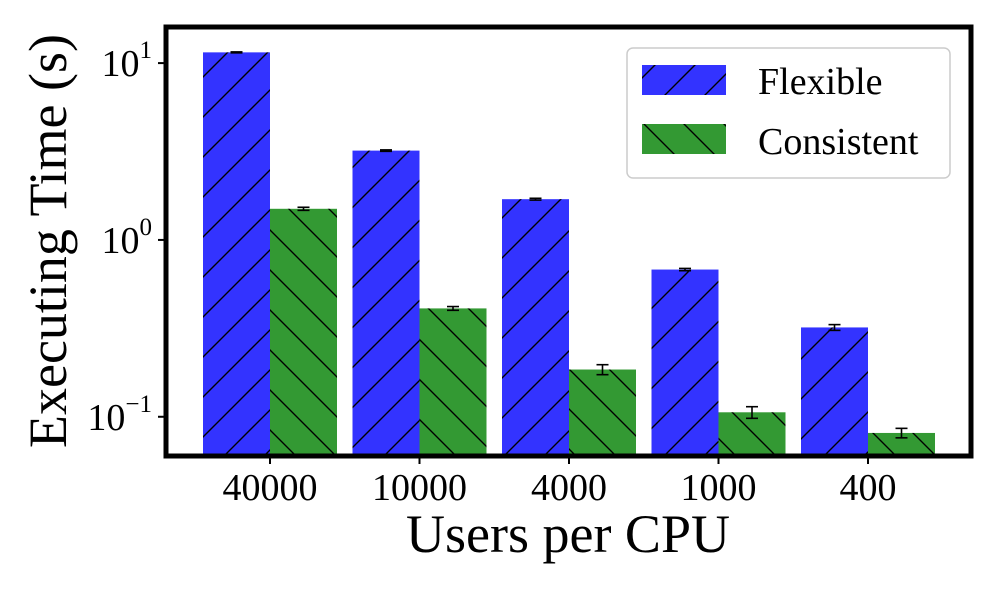 This screenshot has width=1000, height=590. I want to click on y-tick--1-label: 10⁻¹, so click(119, 415).